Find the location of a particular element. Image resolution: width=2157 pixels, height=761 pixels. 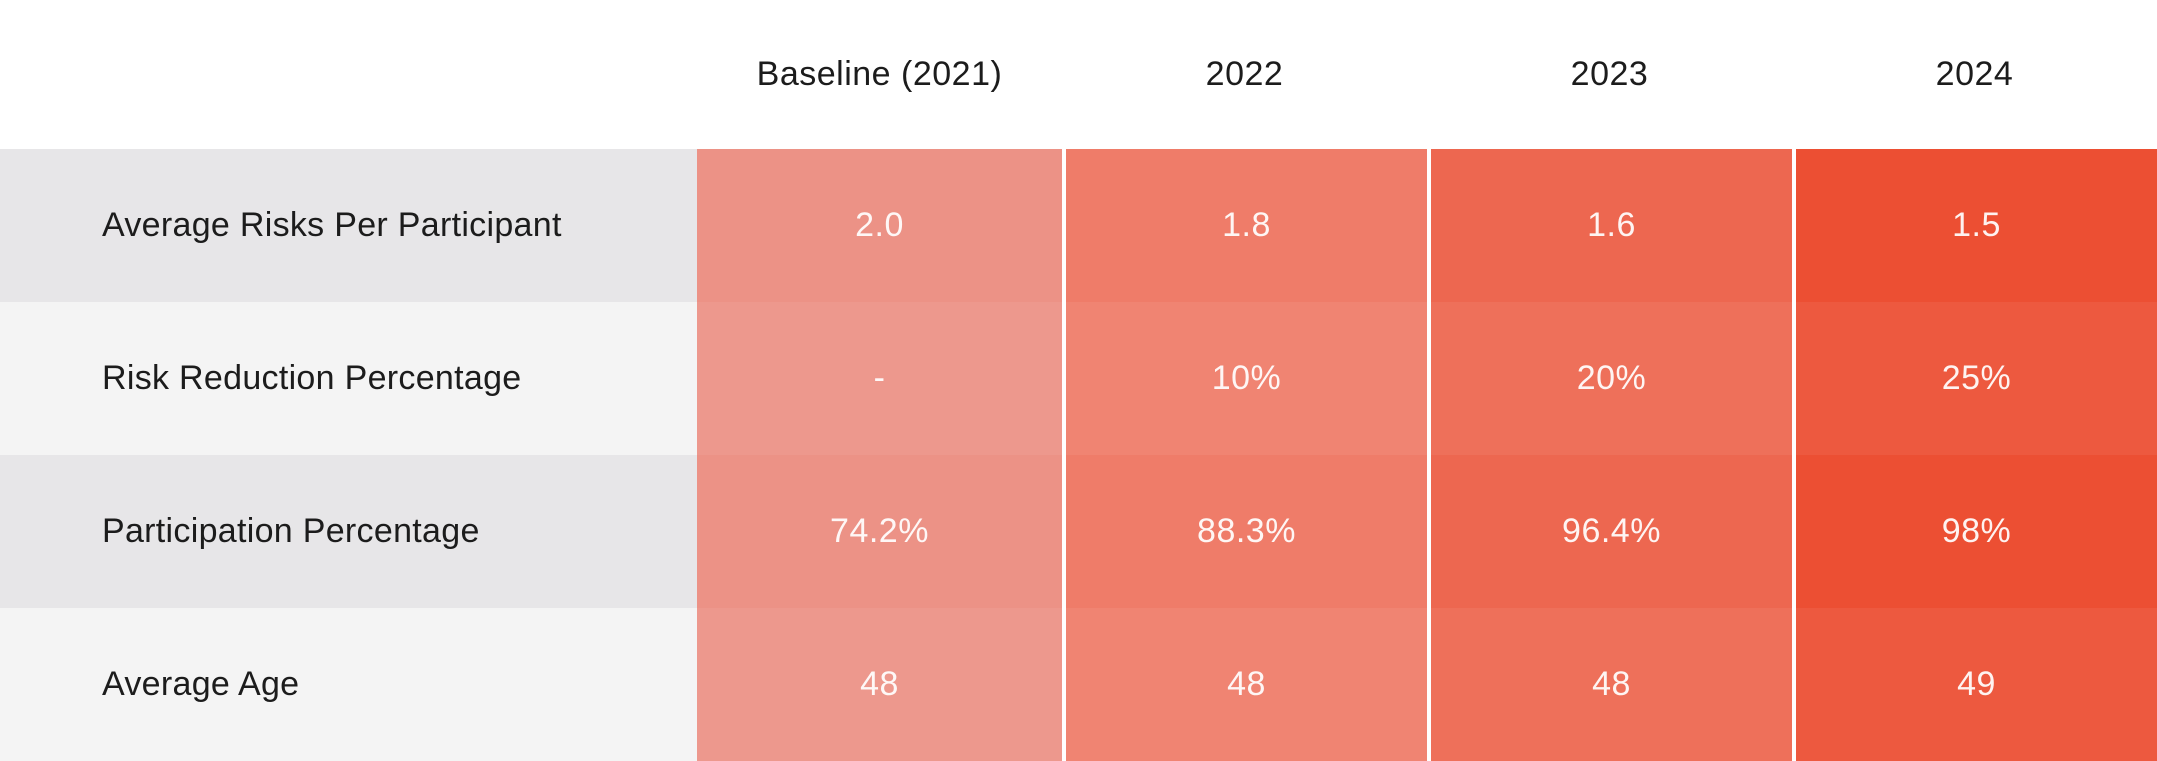

column-header-baseline-2021: Baseline (2021) is located at coordinates (879, 74).